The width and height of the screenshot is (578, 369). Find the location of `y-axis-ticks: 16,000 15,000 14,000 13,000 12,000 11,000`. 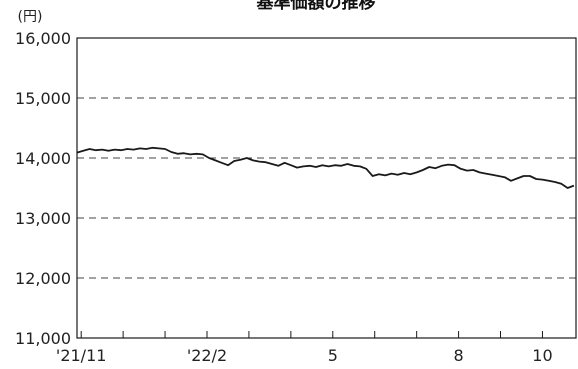

y-axis-ticks: 16,000 15,000 14,000 13,000 12,000 11,000 is located at coordinates (43, 188).